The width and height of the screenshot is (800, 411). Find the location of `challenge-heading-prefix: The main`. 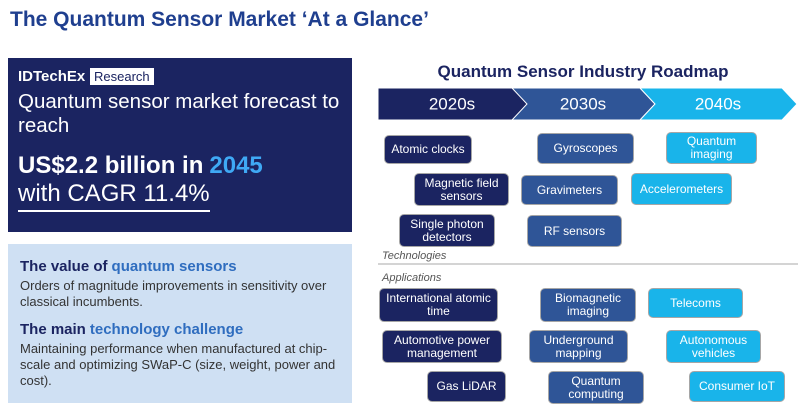

challenge-heading-prefix: The main is located at coordinates (53, 329).